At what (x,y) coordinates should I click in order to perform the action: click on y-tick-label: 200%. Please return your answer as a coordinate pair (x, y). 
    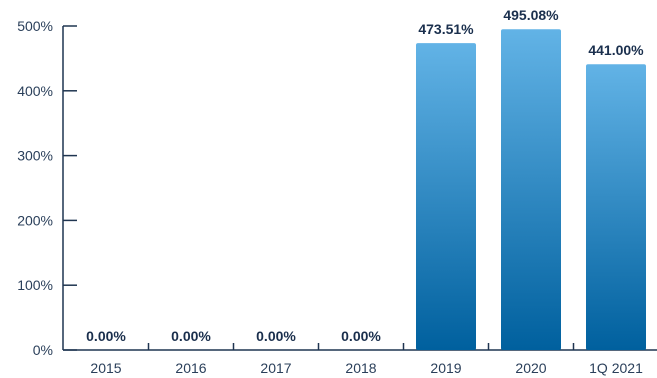
    Looking at the image, I should click on (35, 220).